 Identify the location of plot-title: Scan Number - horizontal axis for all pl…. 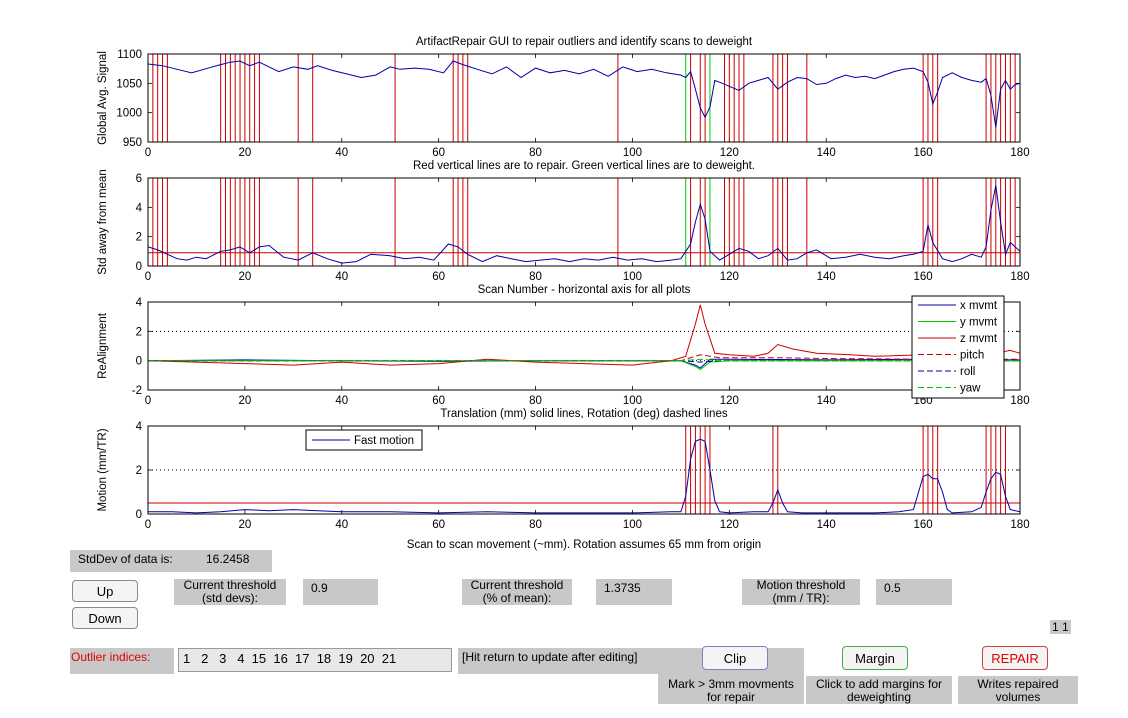
(584, 290).